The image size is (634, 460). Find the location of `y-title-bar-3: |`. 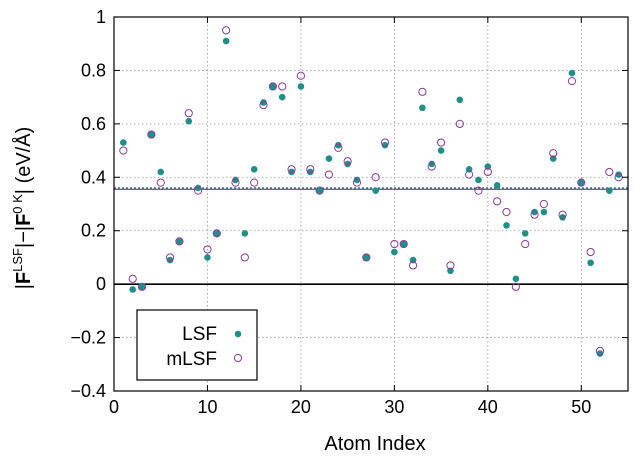

y-title-bar-3: | is located at coordinates (24, 191).